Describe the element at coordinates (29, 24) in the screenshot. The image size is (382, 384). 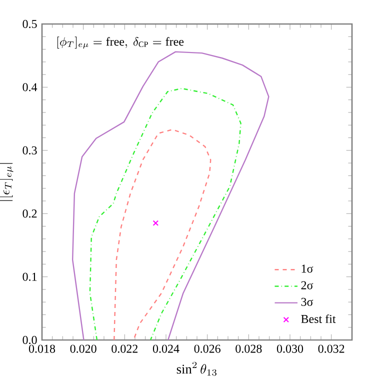
I see `y-tick-label: 0.5` at that location.